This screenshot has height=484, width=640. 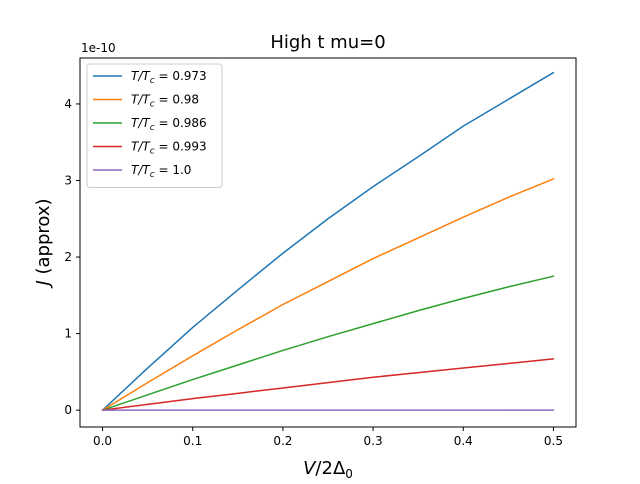 What do you see at coordinates (68, 104) in the screenshot?
I see `y-tick-label: 4` at bounding box center [68, 104].